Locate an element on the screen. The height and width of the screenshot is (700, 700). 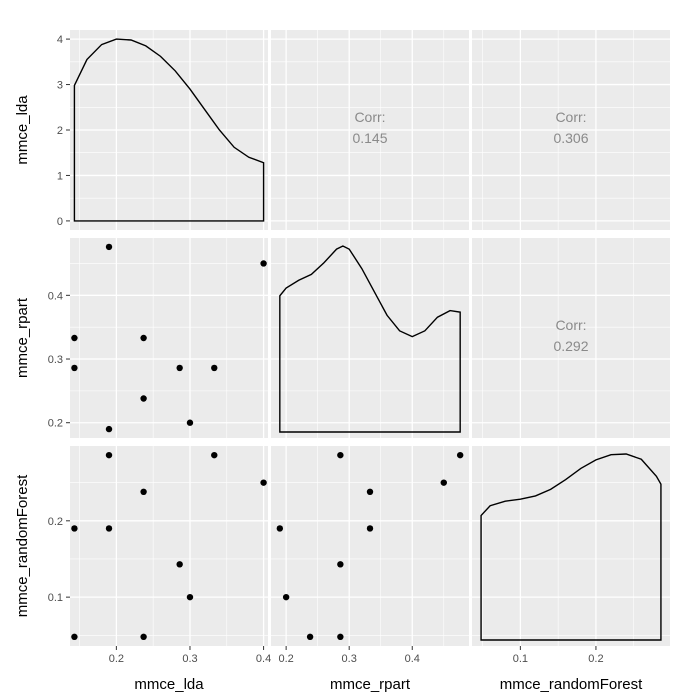
y-tick-label: 0.4 is located at coordinates (55, 296).